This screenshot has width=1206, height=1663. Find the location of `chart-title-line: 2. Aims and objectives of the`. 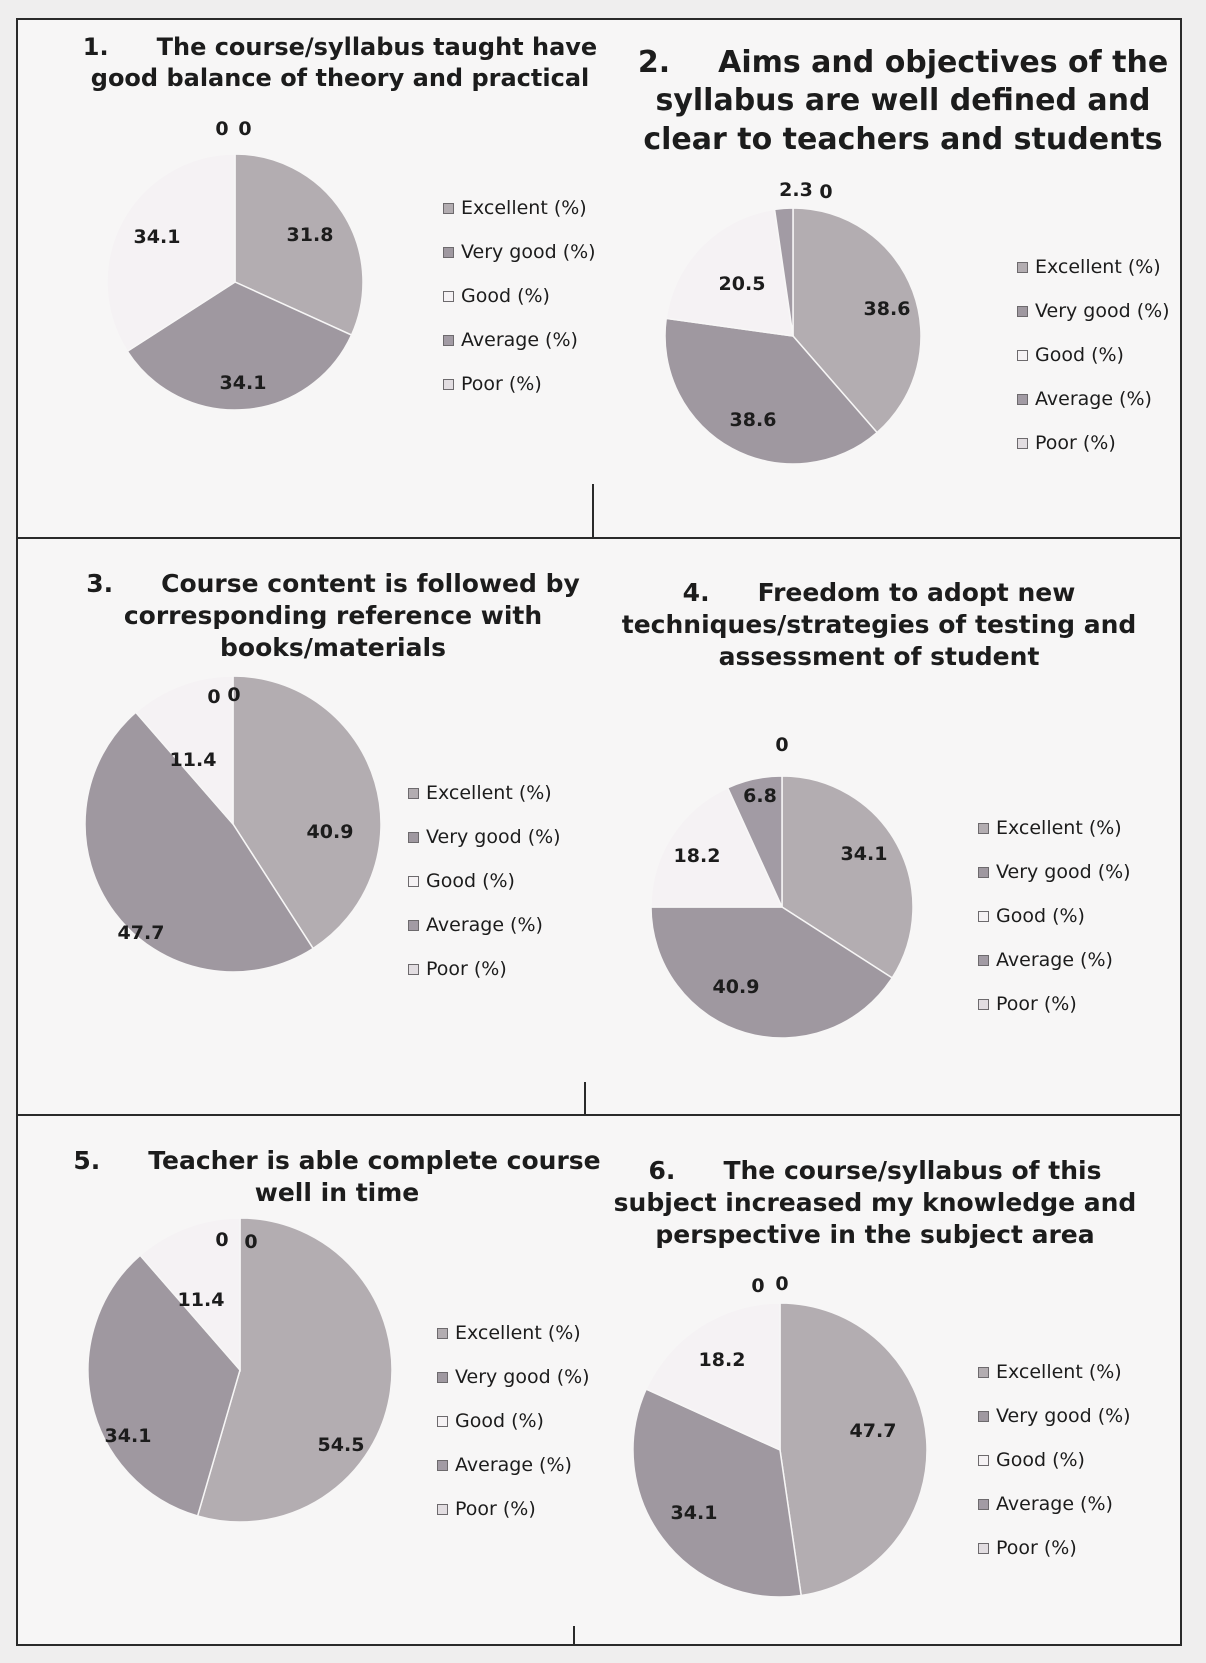

chart-title-line: 2. Aims and objectives of the is located at coordinates (903, 63).